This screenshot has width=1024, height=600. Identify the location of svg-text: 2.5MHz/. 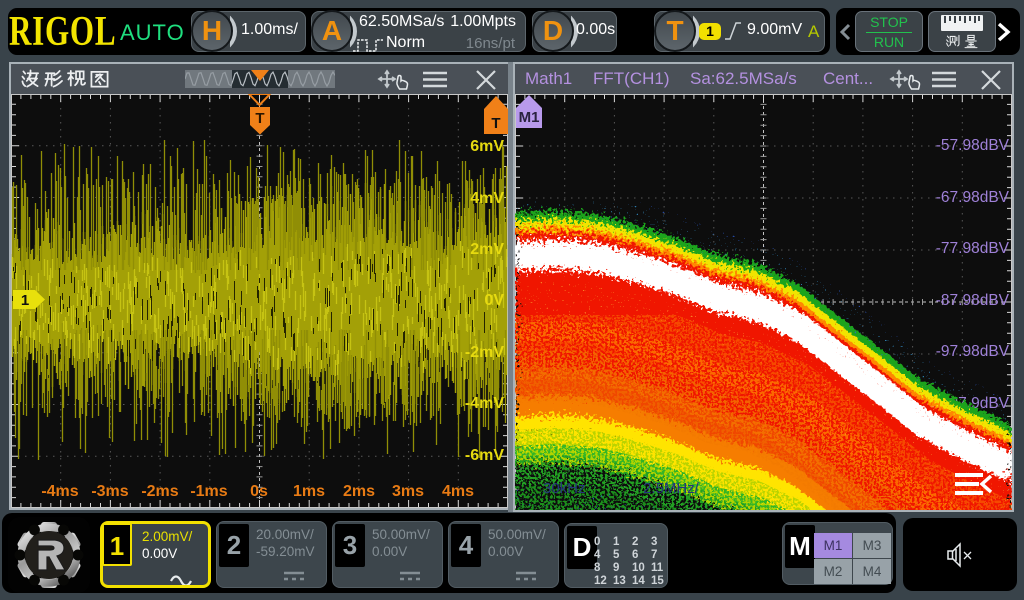
(671, 488).